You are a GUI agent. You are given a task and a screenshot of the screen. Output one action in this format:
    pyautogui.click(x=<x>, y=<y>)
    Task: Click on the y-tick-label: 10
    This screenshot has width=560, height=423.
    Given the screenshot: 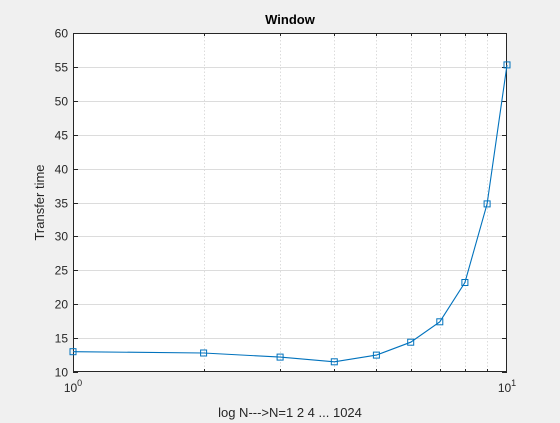 What is the action you would take?
    pyautogui.click(x=62, y=373)
    